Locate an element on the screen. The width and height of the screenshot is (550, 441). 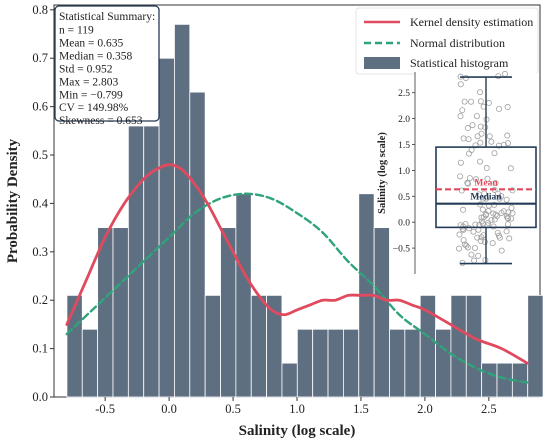
y-tick-label: 0.7 is located at coordinates (40, 58).